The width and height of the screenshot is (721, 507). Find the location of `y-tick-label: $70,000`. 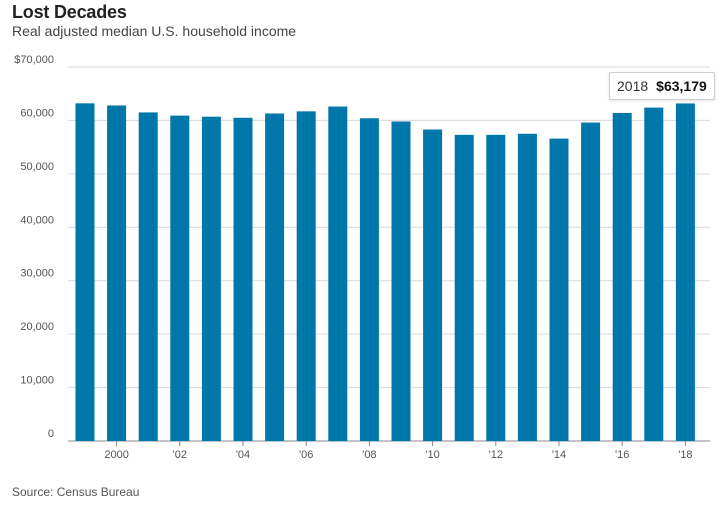

y-tick-label: $70,000 is located at coordinates (34, 60).